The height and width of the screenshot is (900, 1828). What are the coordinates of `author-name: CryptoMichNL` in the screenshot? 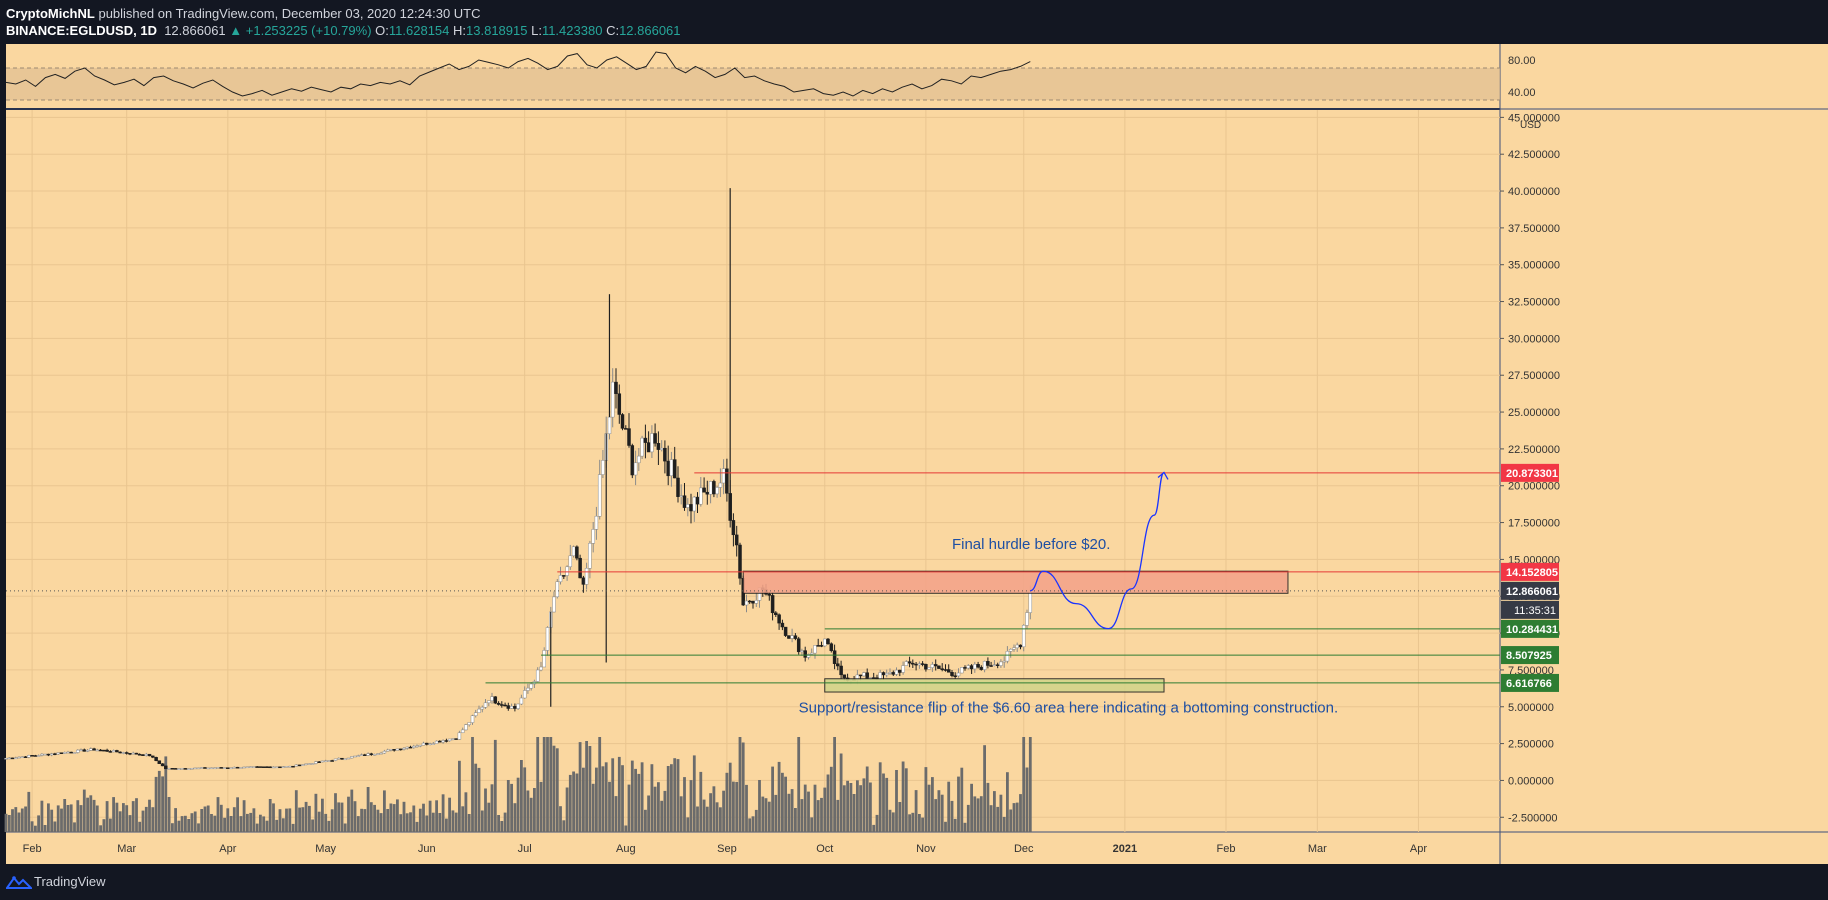 It's located at (50, 13).